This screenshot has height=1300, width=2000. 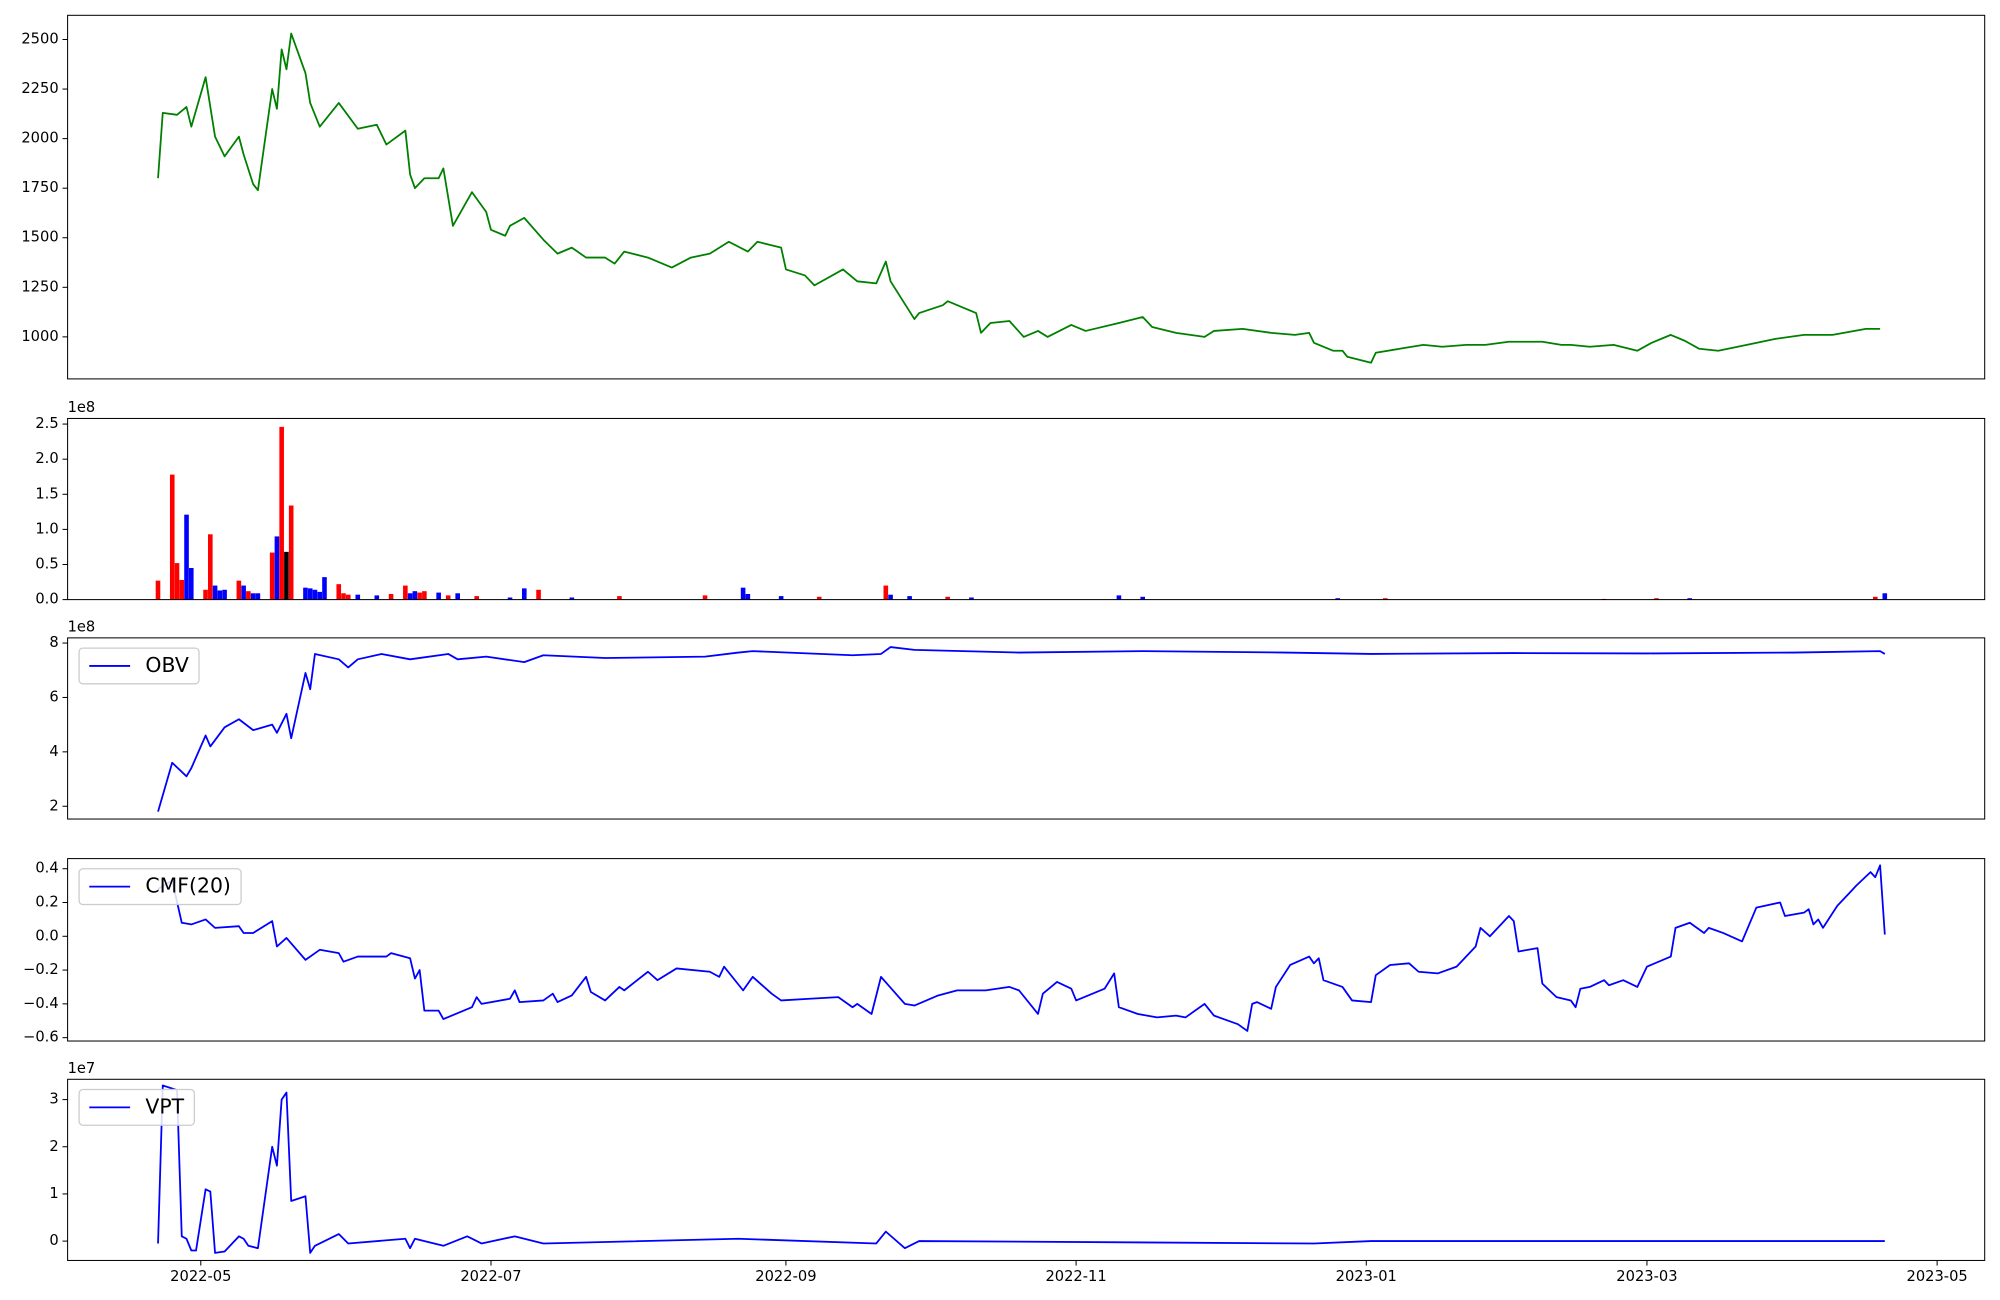 I want to click on y-tick-label: −0.4, so click(x=41, y=1003).